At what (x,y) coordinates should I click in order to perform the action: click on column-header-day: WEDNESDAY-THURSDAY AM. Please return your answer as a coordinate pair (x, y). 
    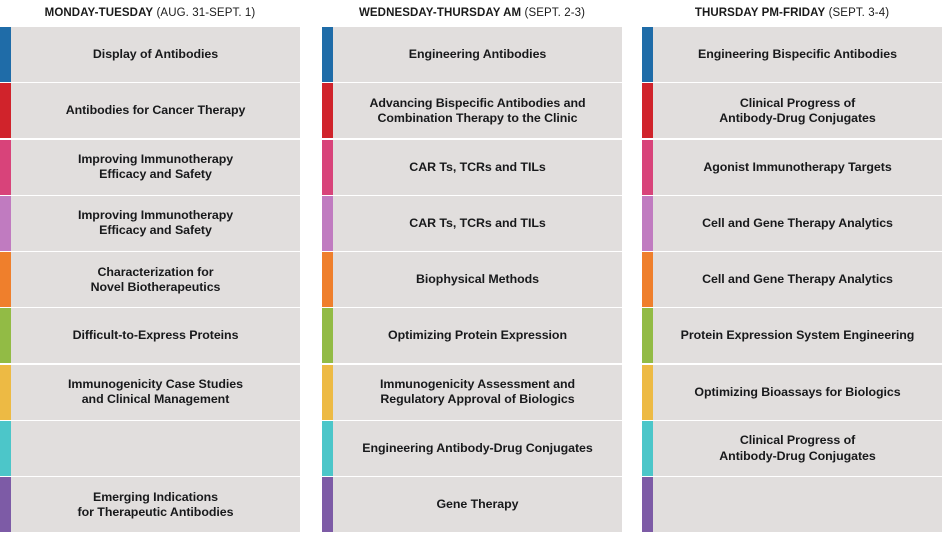
    Looking at the image, I should click on (440, 13).